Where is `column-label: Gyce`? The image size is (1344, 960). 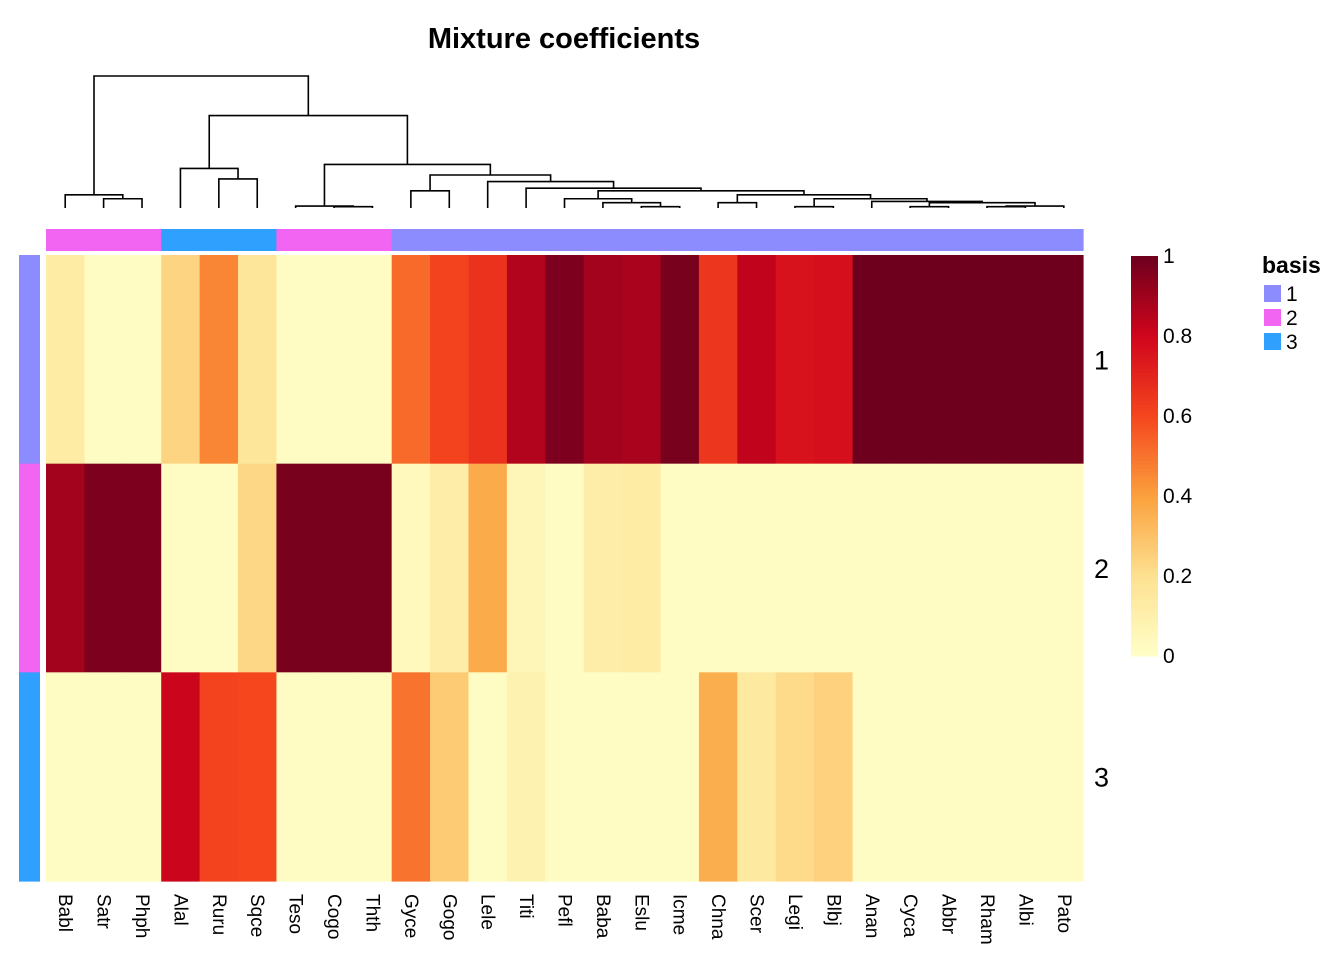
column-label: Gyce is located at coordinates (410, 916).